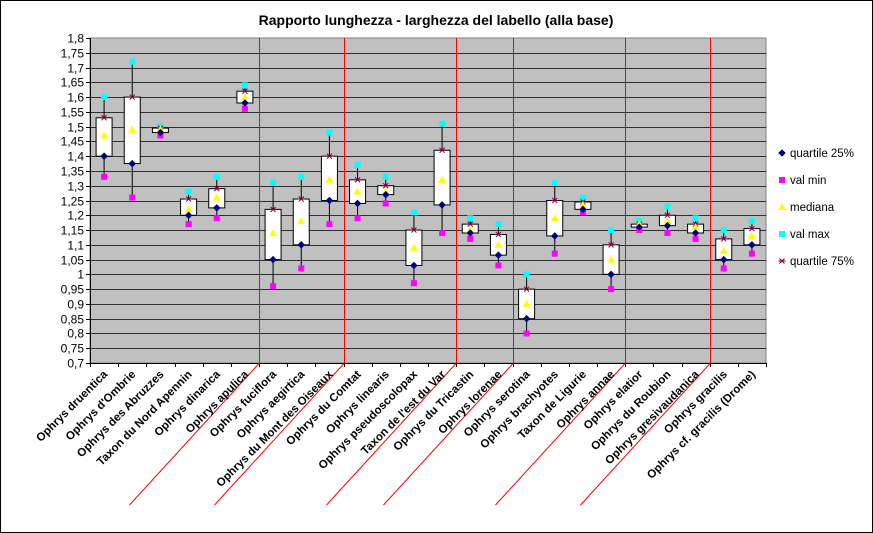 This screenshot has height=533, width=873. What do you see at coordinates (73, 54) in the screenshot?
I see `y-tick-label: 1,75` at bounding box center [73, 54].